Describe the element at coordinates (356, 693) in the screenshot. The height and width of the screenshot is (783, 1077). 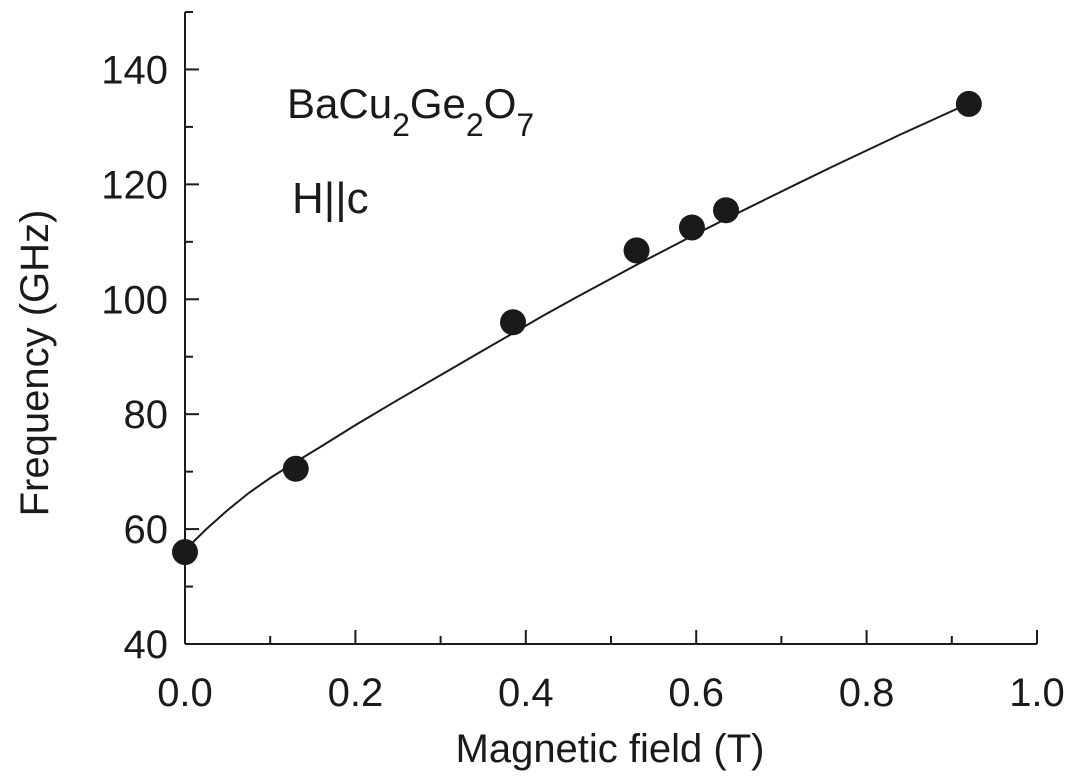
I see `x-tick-label: 0.2` at that location.